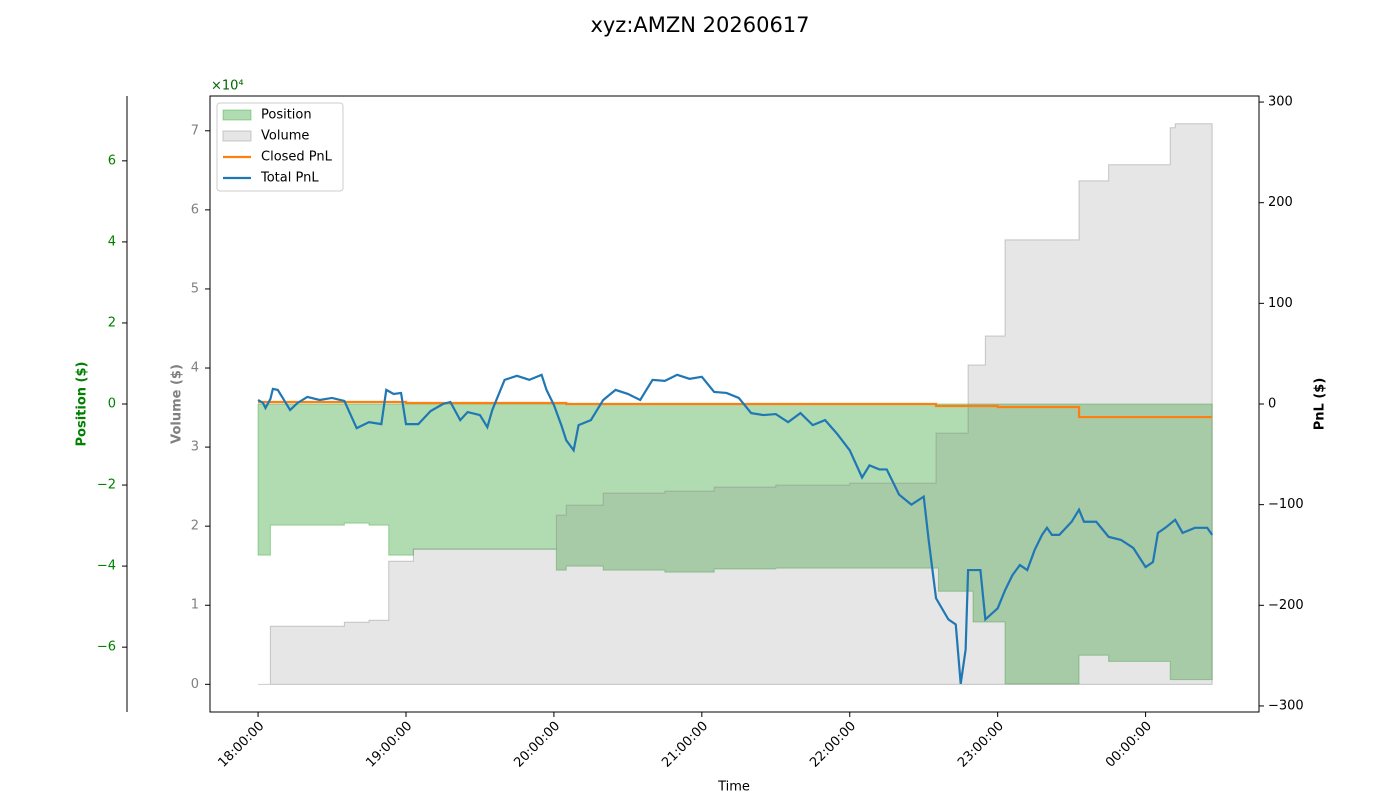  I want to click on volume-tick-label: 3, so click(195, 447).